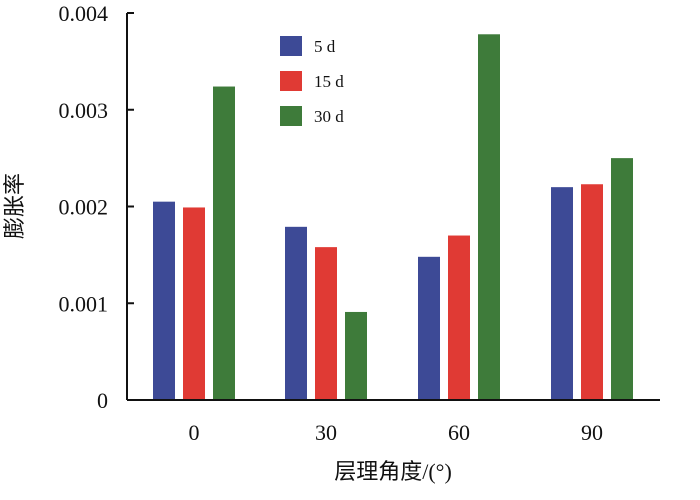 This screenshot has width=700, height=500. What do you see at coordinates (84, 207) in the screenshot?
I see `y-tick-label: 0.002` at bounding box center [84, 207].